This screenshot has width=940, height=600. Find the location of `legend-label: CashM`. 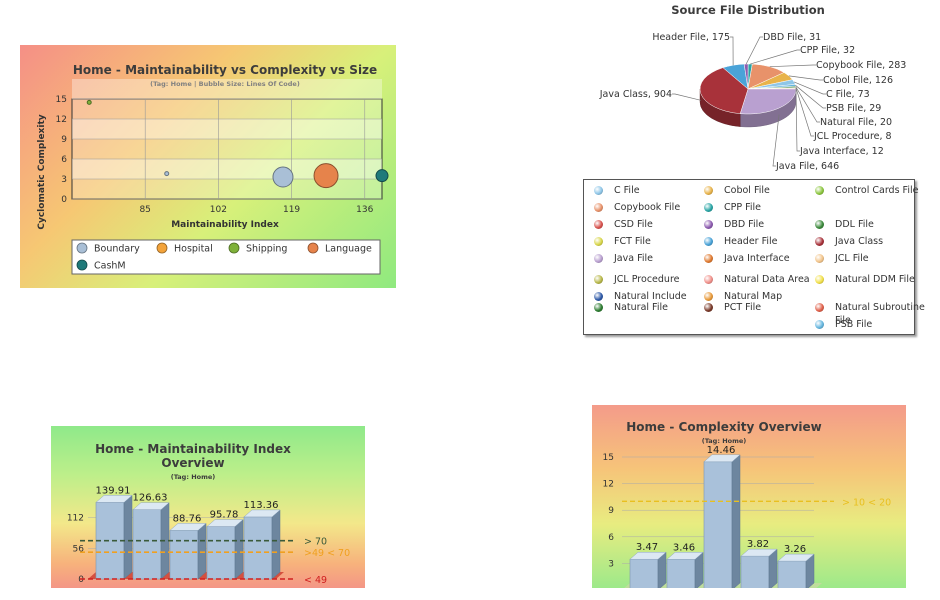

legend-label: CashM is located at coordinates (110, 266).